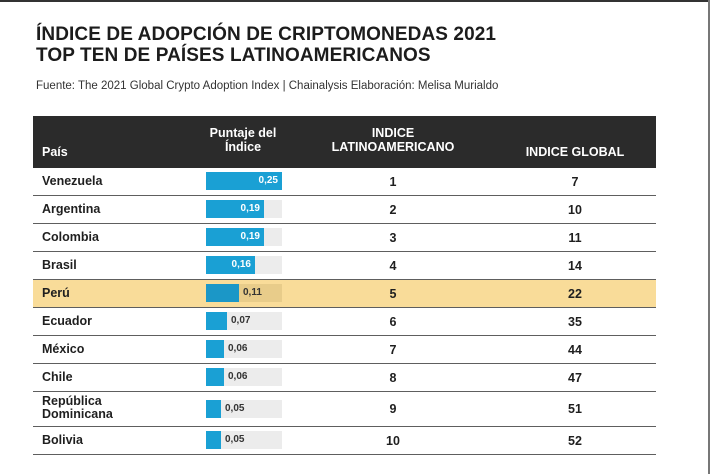  I want to click on cell-pais: Venezuela, so click(72, 181).